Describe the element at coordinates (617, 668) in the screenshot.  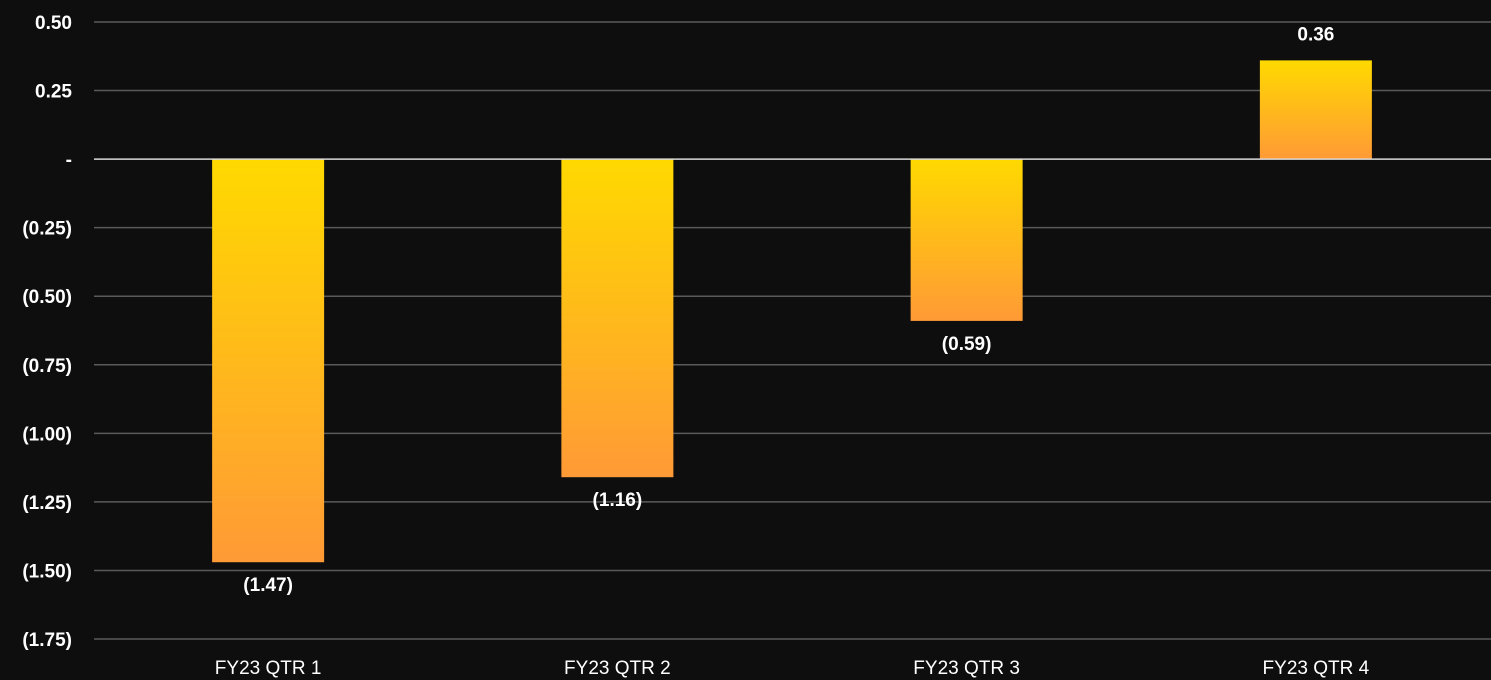
I see `x-tick-label: FY23 QTR 2` at that location.